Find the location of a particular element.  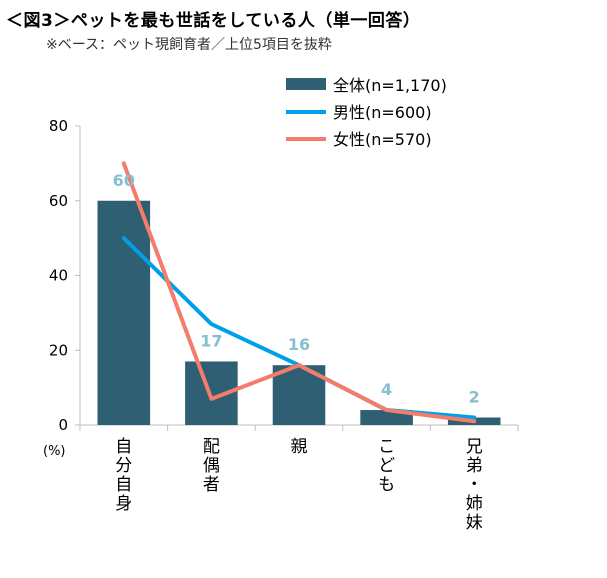

data-label: 4 is located at coordinates (386, 389).